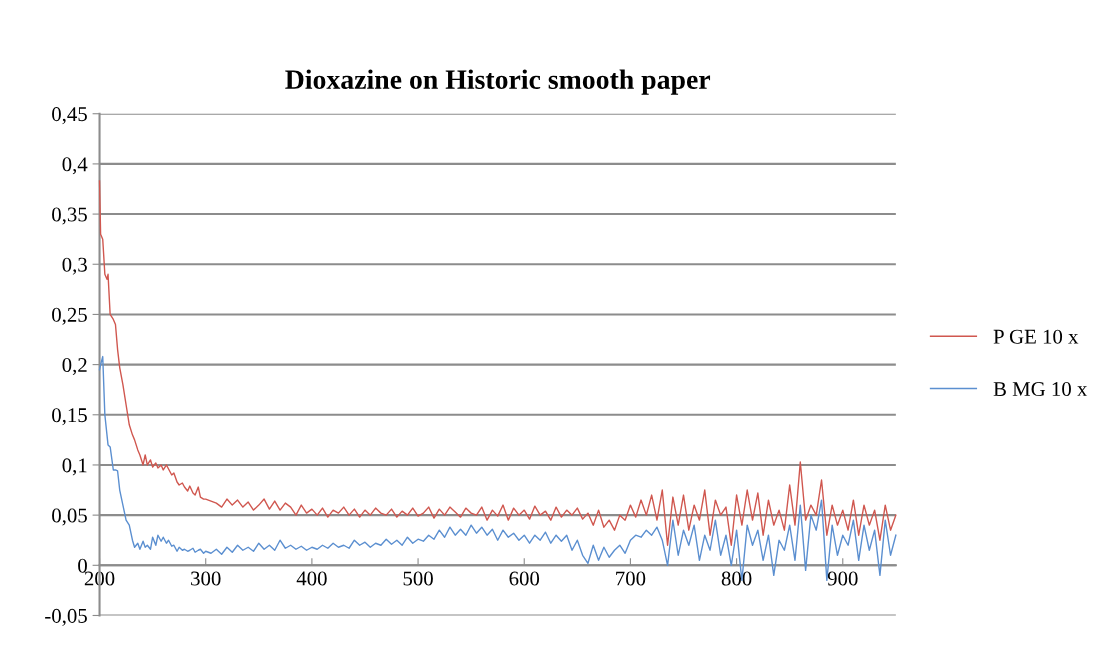  I want to click on y-tick-label: -0,05, so click(66, 617).